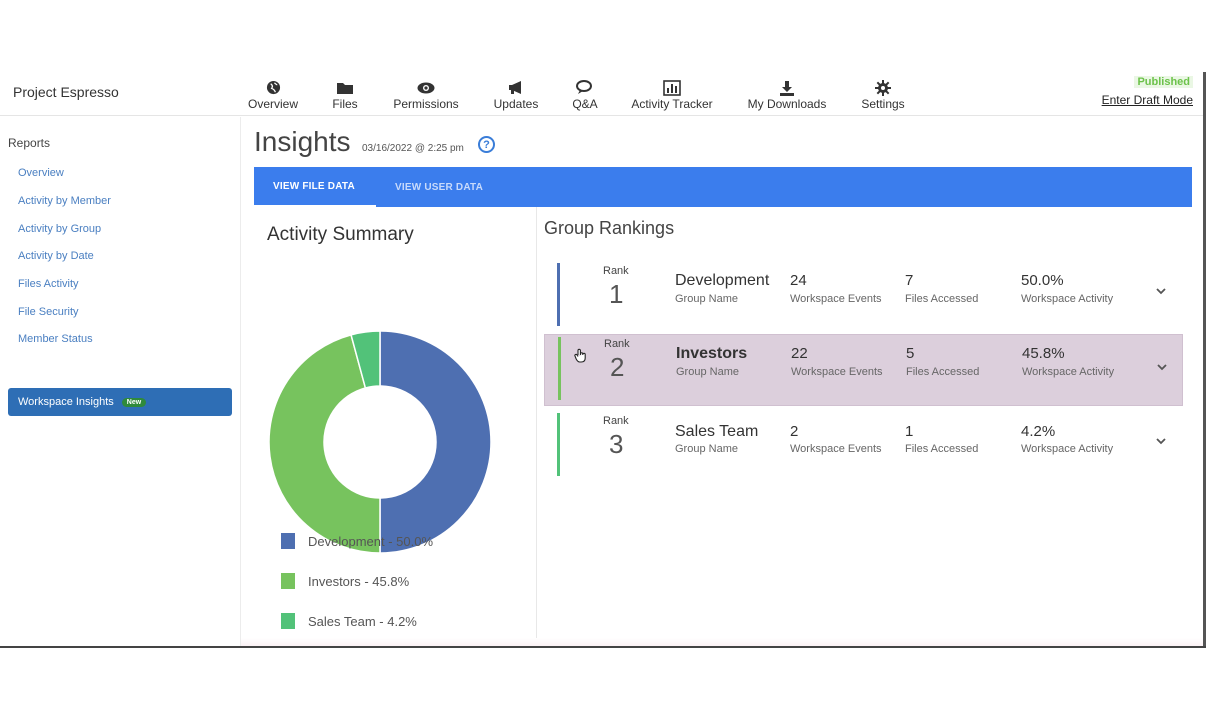 The height and width of the screenshot is (720, 1206). I want to click on nav-activity-tracker: Activity Tracker, so click(672, 96).